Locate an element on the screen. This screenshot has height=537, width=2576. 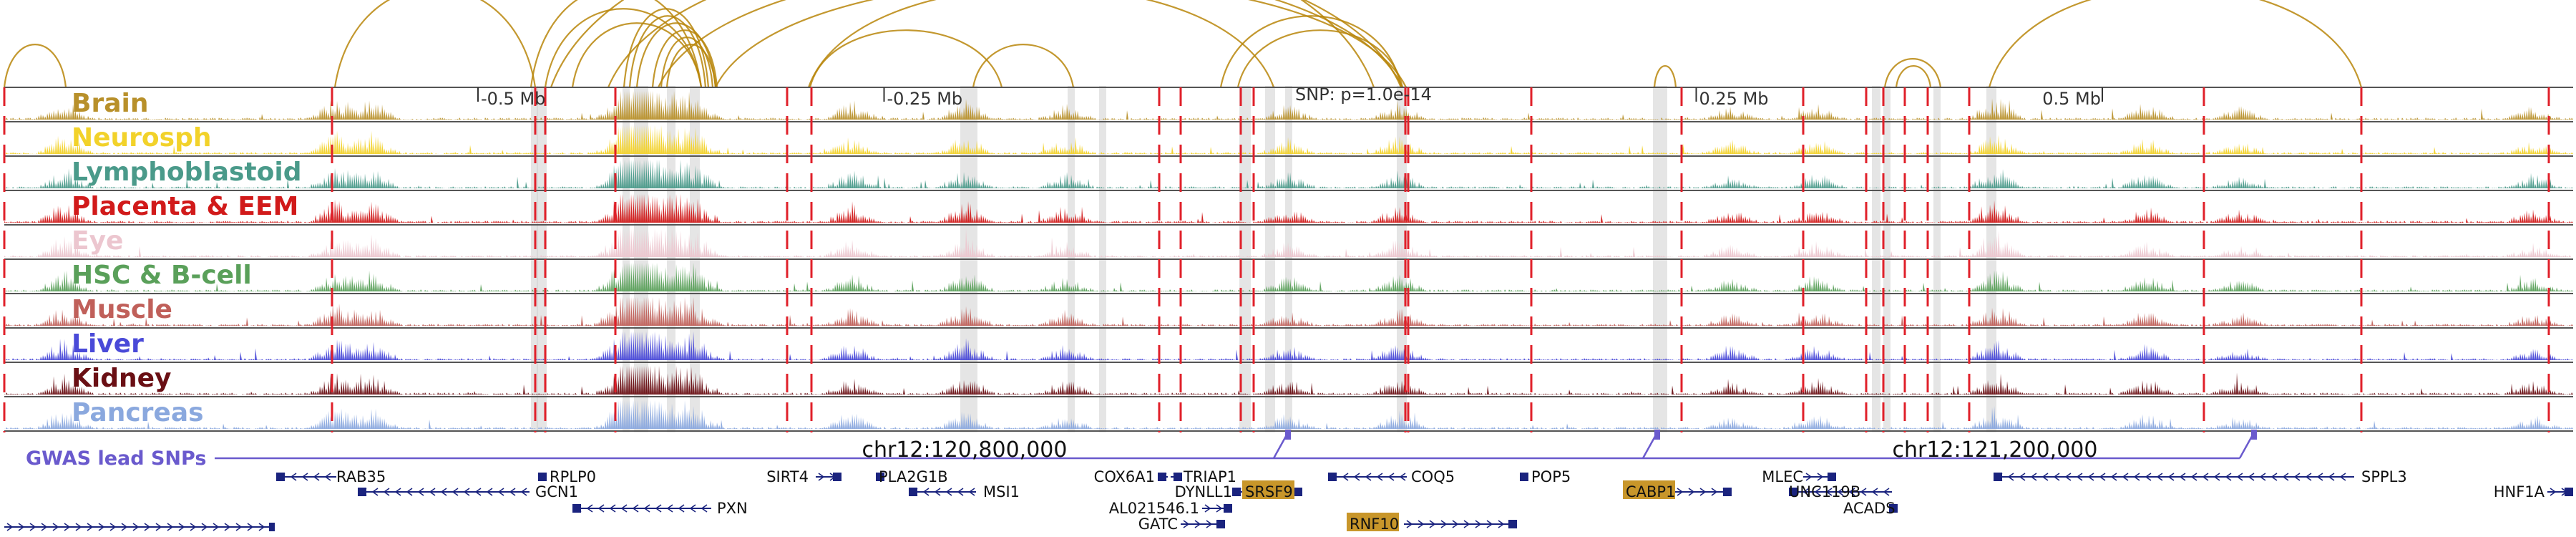
gene-al021546-1: AL021546.1 is located at coordinates (1170, 508).